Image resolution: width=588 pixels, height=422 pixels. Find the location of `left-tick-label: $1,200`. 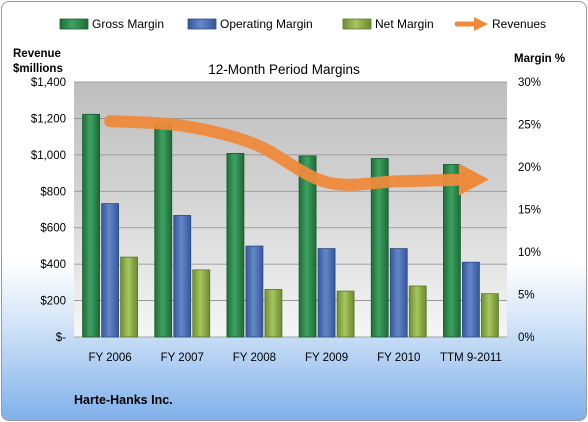

left-tick-label: $1,200 is located at coordinates (48, 119).